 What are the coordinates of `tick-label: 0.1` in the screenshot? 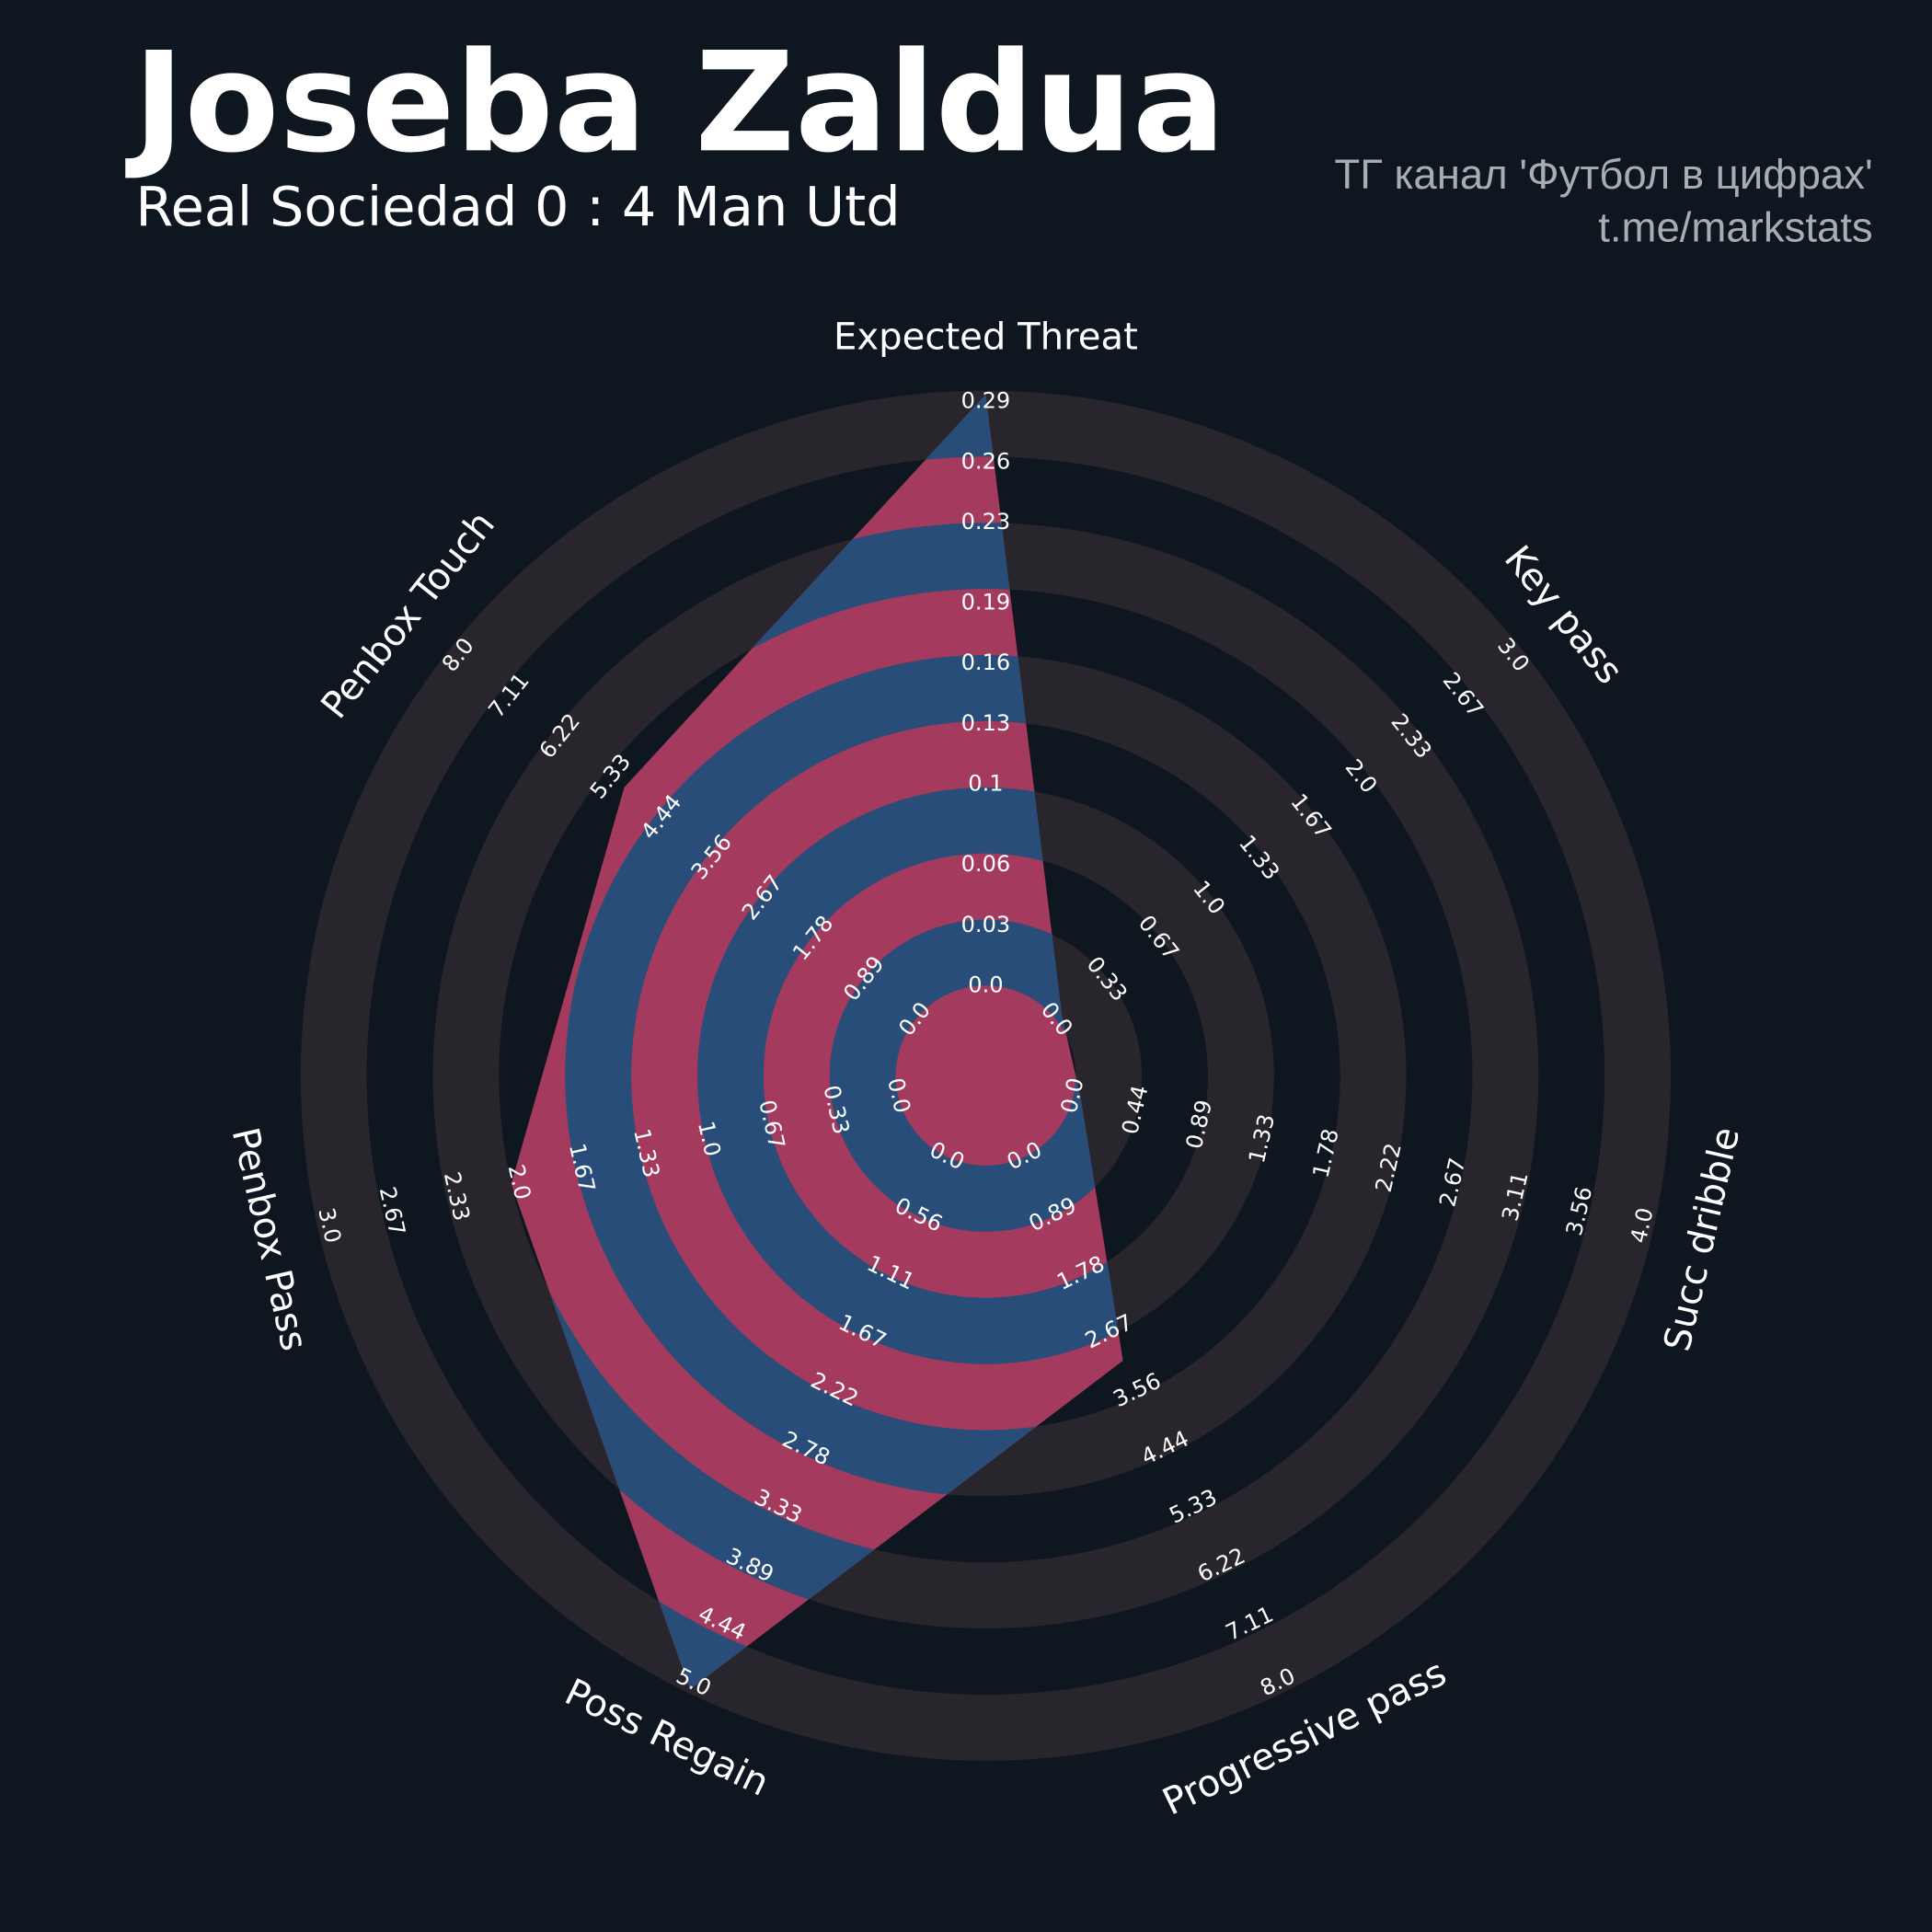 It's located at (985, 784).